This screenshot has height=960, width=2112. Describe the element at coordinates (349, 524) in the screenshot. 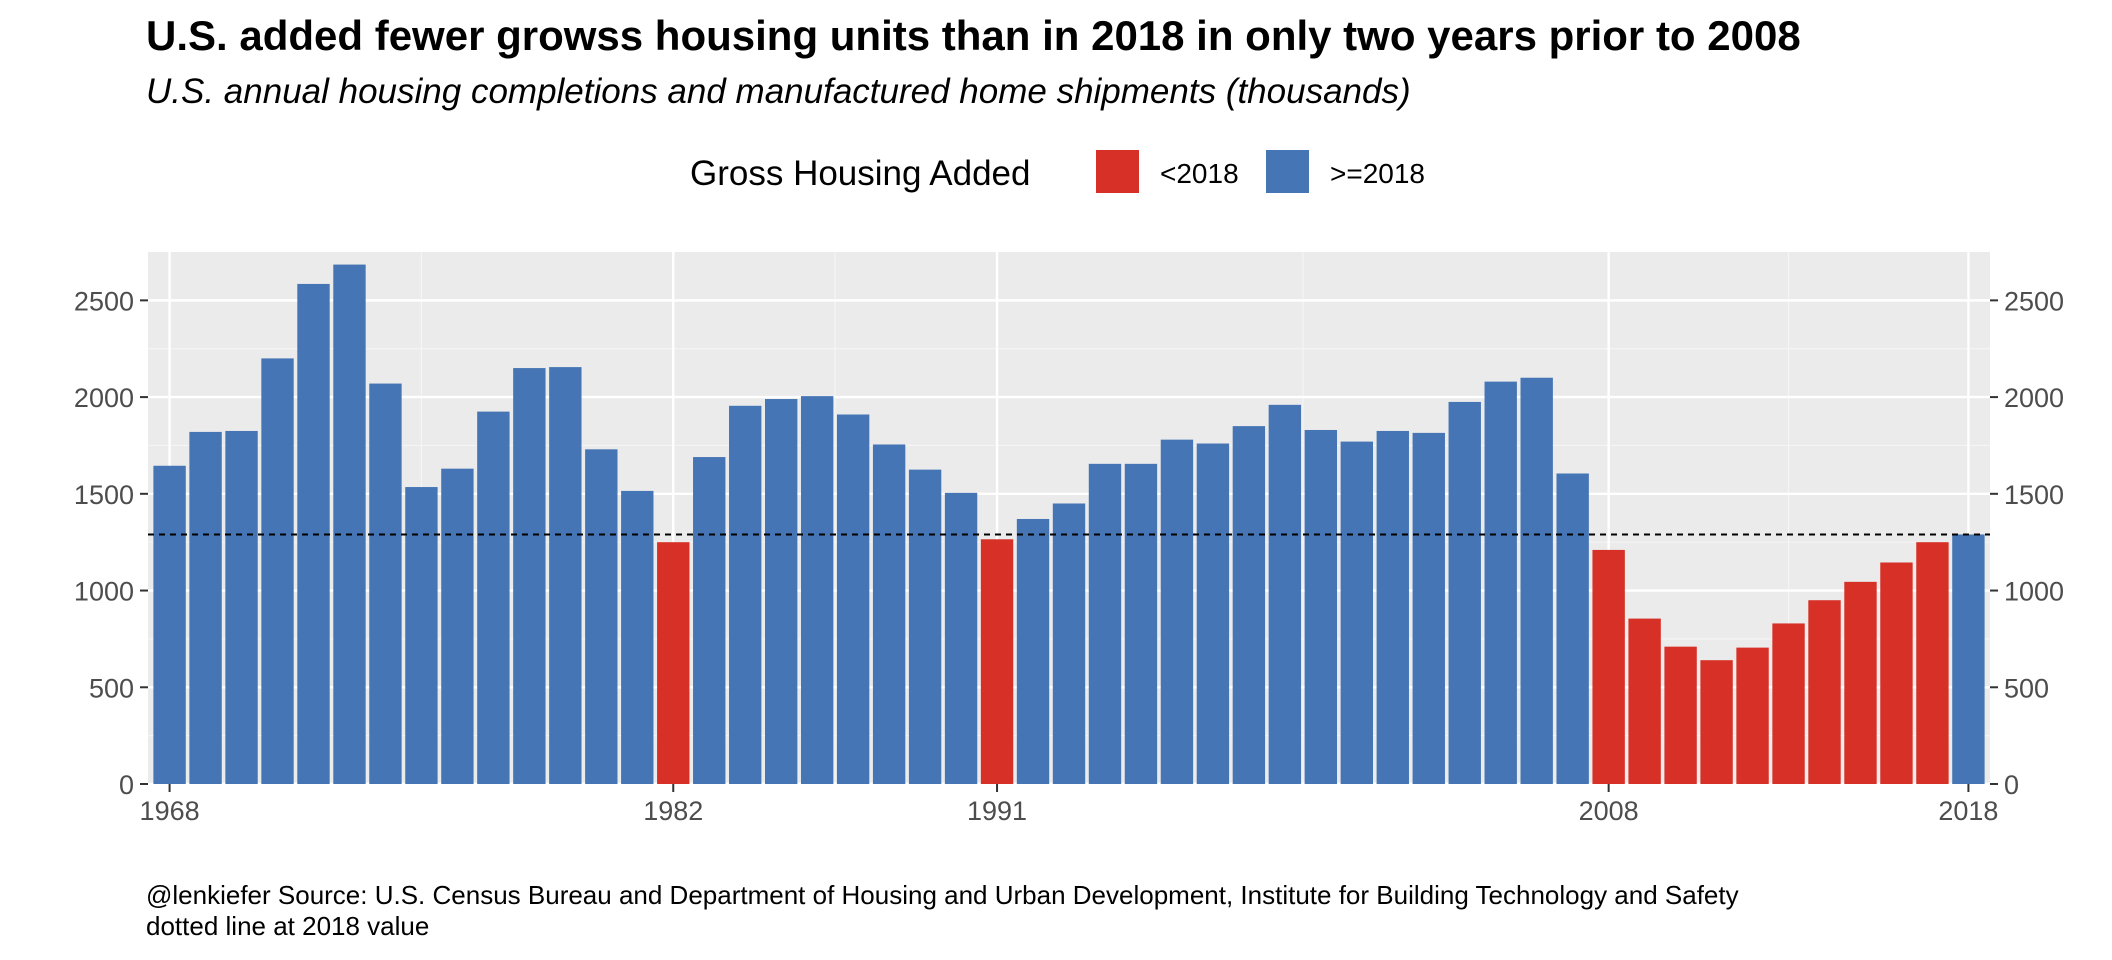

I see `bar-1973` at that location.